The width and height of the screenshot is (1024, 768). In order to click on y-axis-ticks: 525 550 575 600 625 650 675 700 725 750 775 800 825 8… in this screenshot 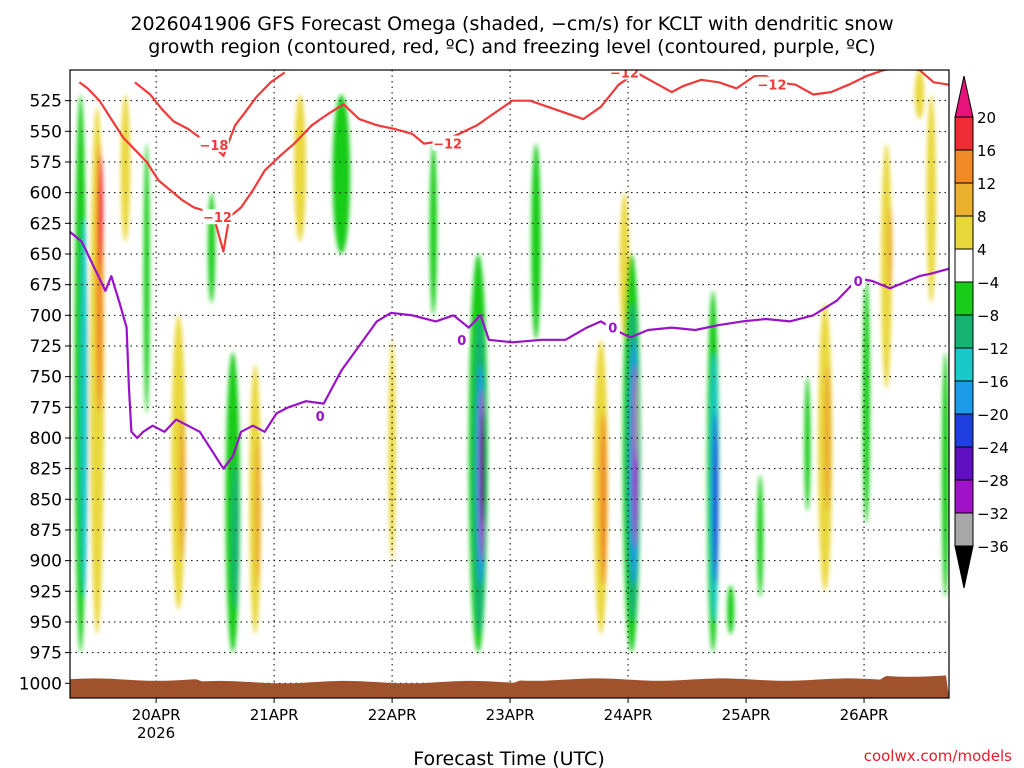, I will do `click(44, 393)`.